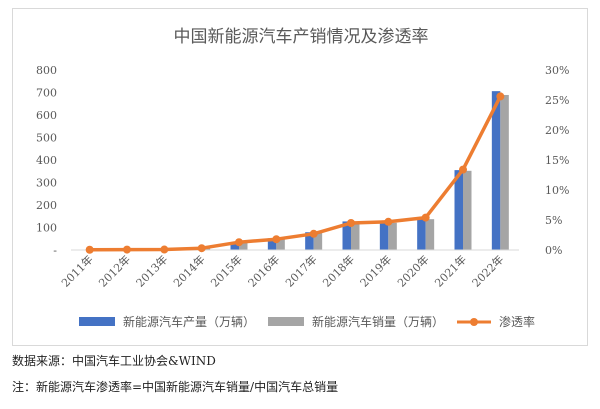 The height and width of the screenshot is (409, 600). What do you see at coordinates (557, 190) in the screenshot?
I see `y-right-tick-label: 10%` at bounding box center [557, 190].